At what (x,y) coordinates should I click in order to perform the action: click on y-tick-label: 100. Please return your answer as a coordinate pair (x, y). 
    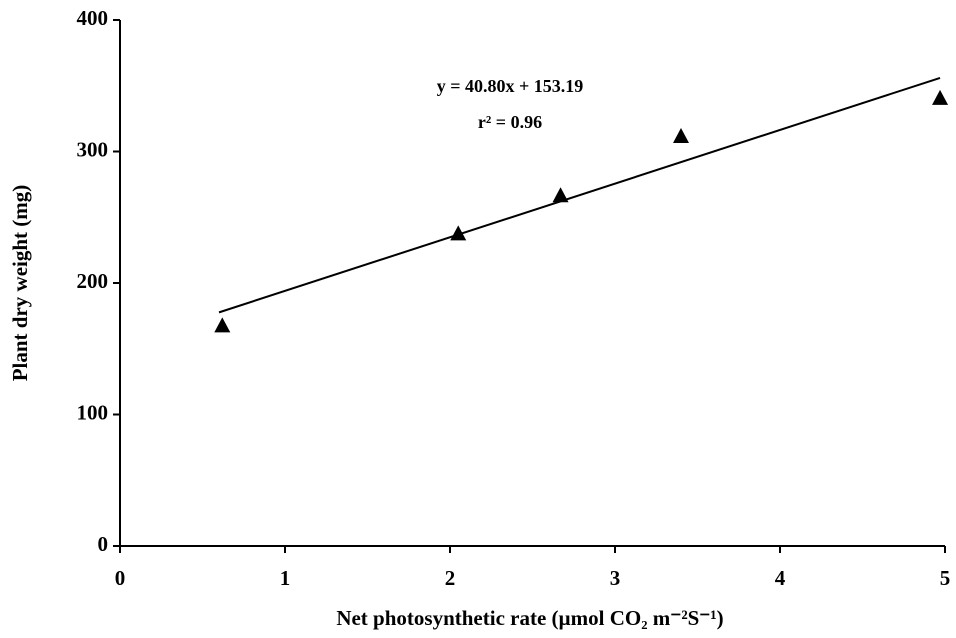
    Looking at the image, I should click on (93, 412).